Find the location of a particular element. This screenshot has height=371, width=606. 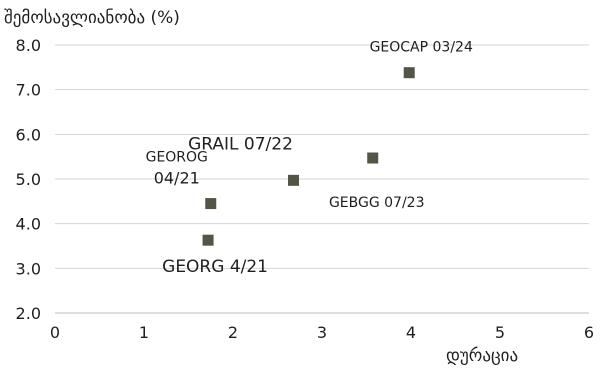

x-tick-label: 2 is located at coordinates (233, 332).